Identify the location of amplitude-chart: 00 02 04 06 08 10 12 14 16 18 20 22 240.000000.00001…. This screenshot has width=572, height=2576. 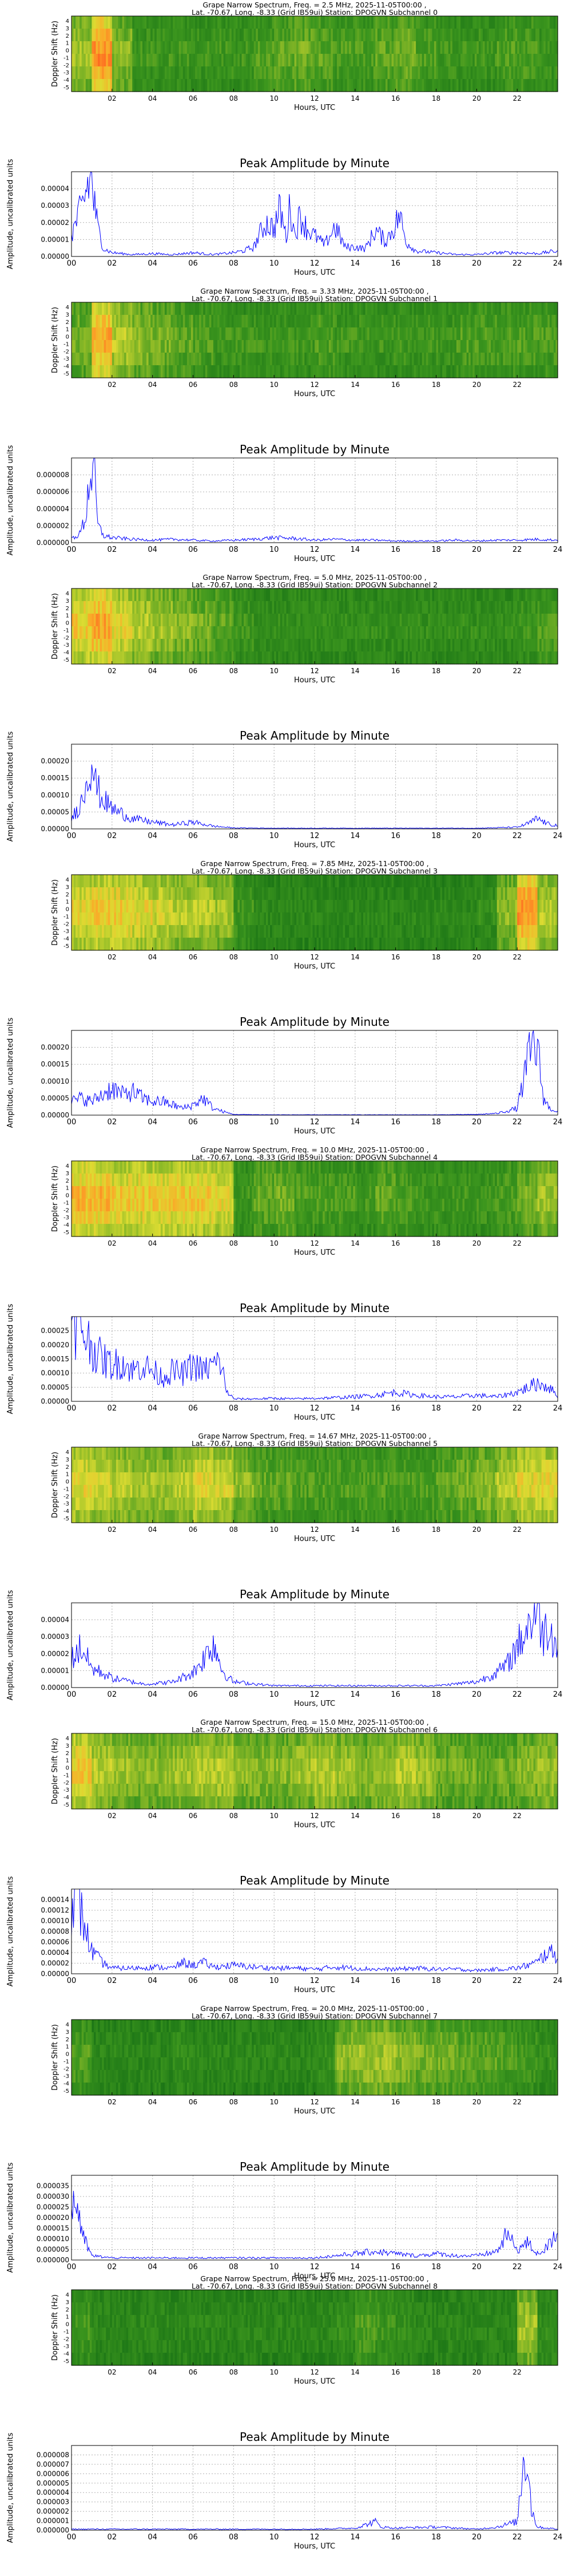
(284, 218).